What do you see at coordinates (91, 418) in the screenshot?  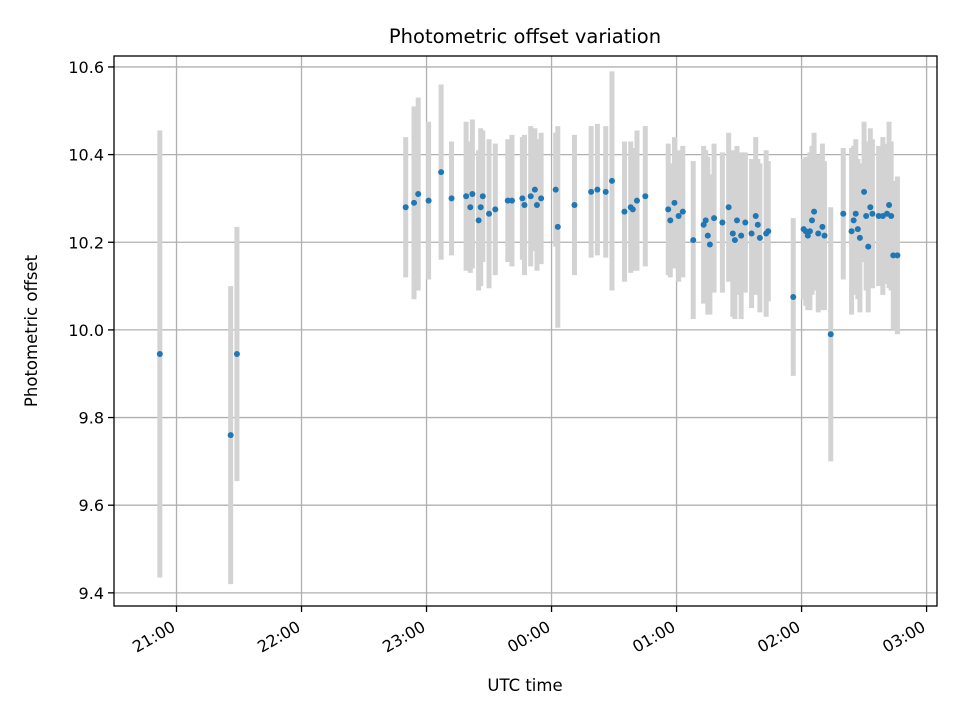 I see `y-tick-label: 9.8` at bounding box center [91, 418].